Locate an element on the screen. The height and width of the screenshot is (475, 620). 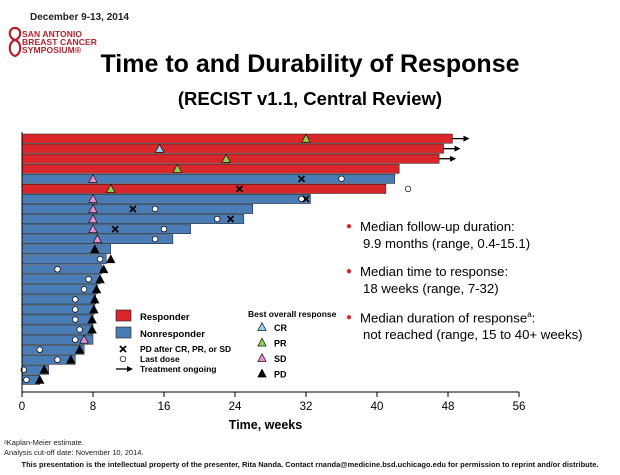
logo-line: SYMPOSIUM® is located at coordinates (52, 50).